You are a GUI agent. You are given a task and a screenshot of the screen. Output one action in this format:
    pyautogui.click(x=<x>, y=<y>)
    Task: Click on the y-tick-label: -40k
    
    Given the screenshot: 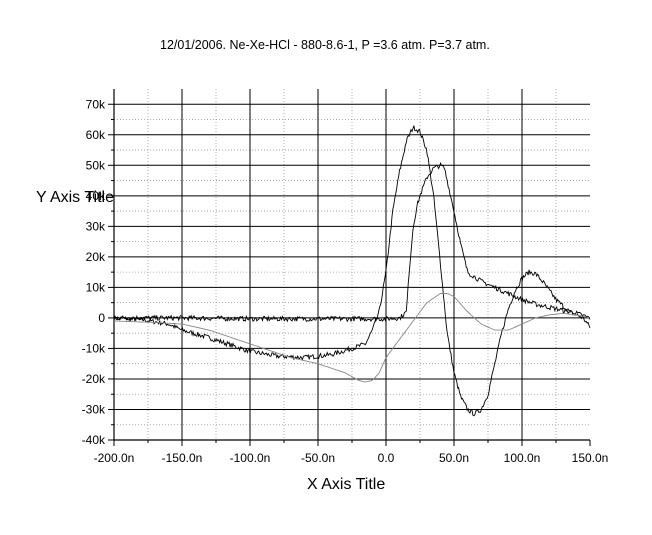 What is the action you would take?
    pyautogui.click(x=94, y=440)
    